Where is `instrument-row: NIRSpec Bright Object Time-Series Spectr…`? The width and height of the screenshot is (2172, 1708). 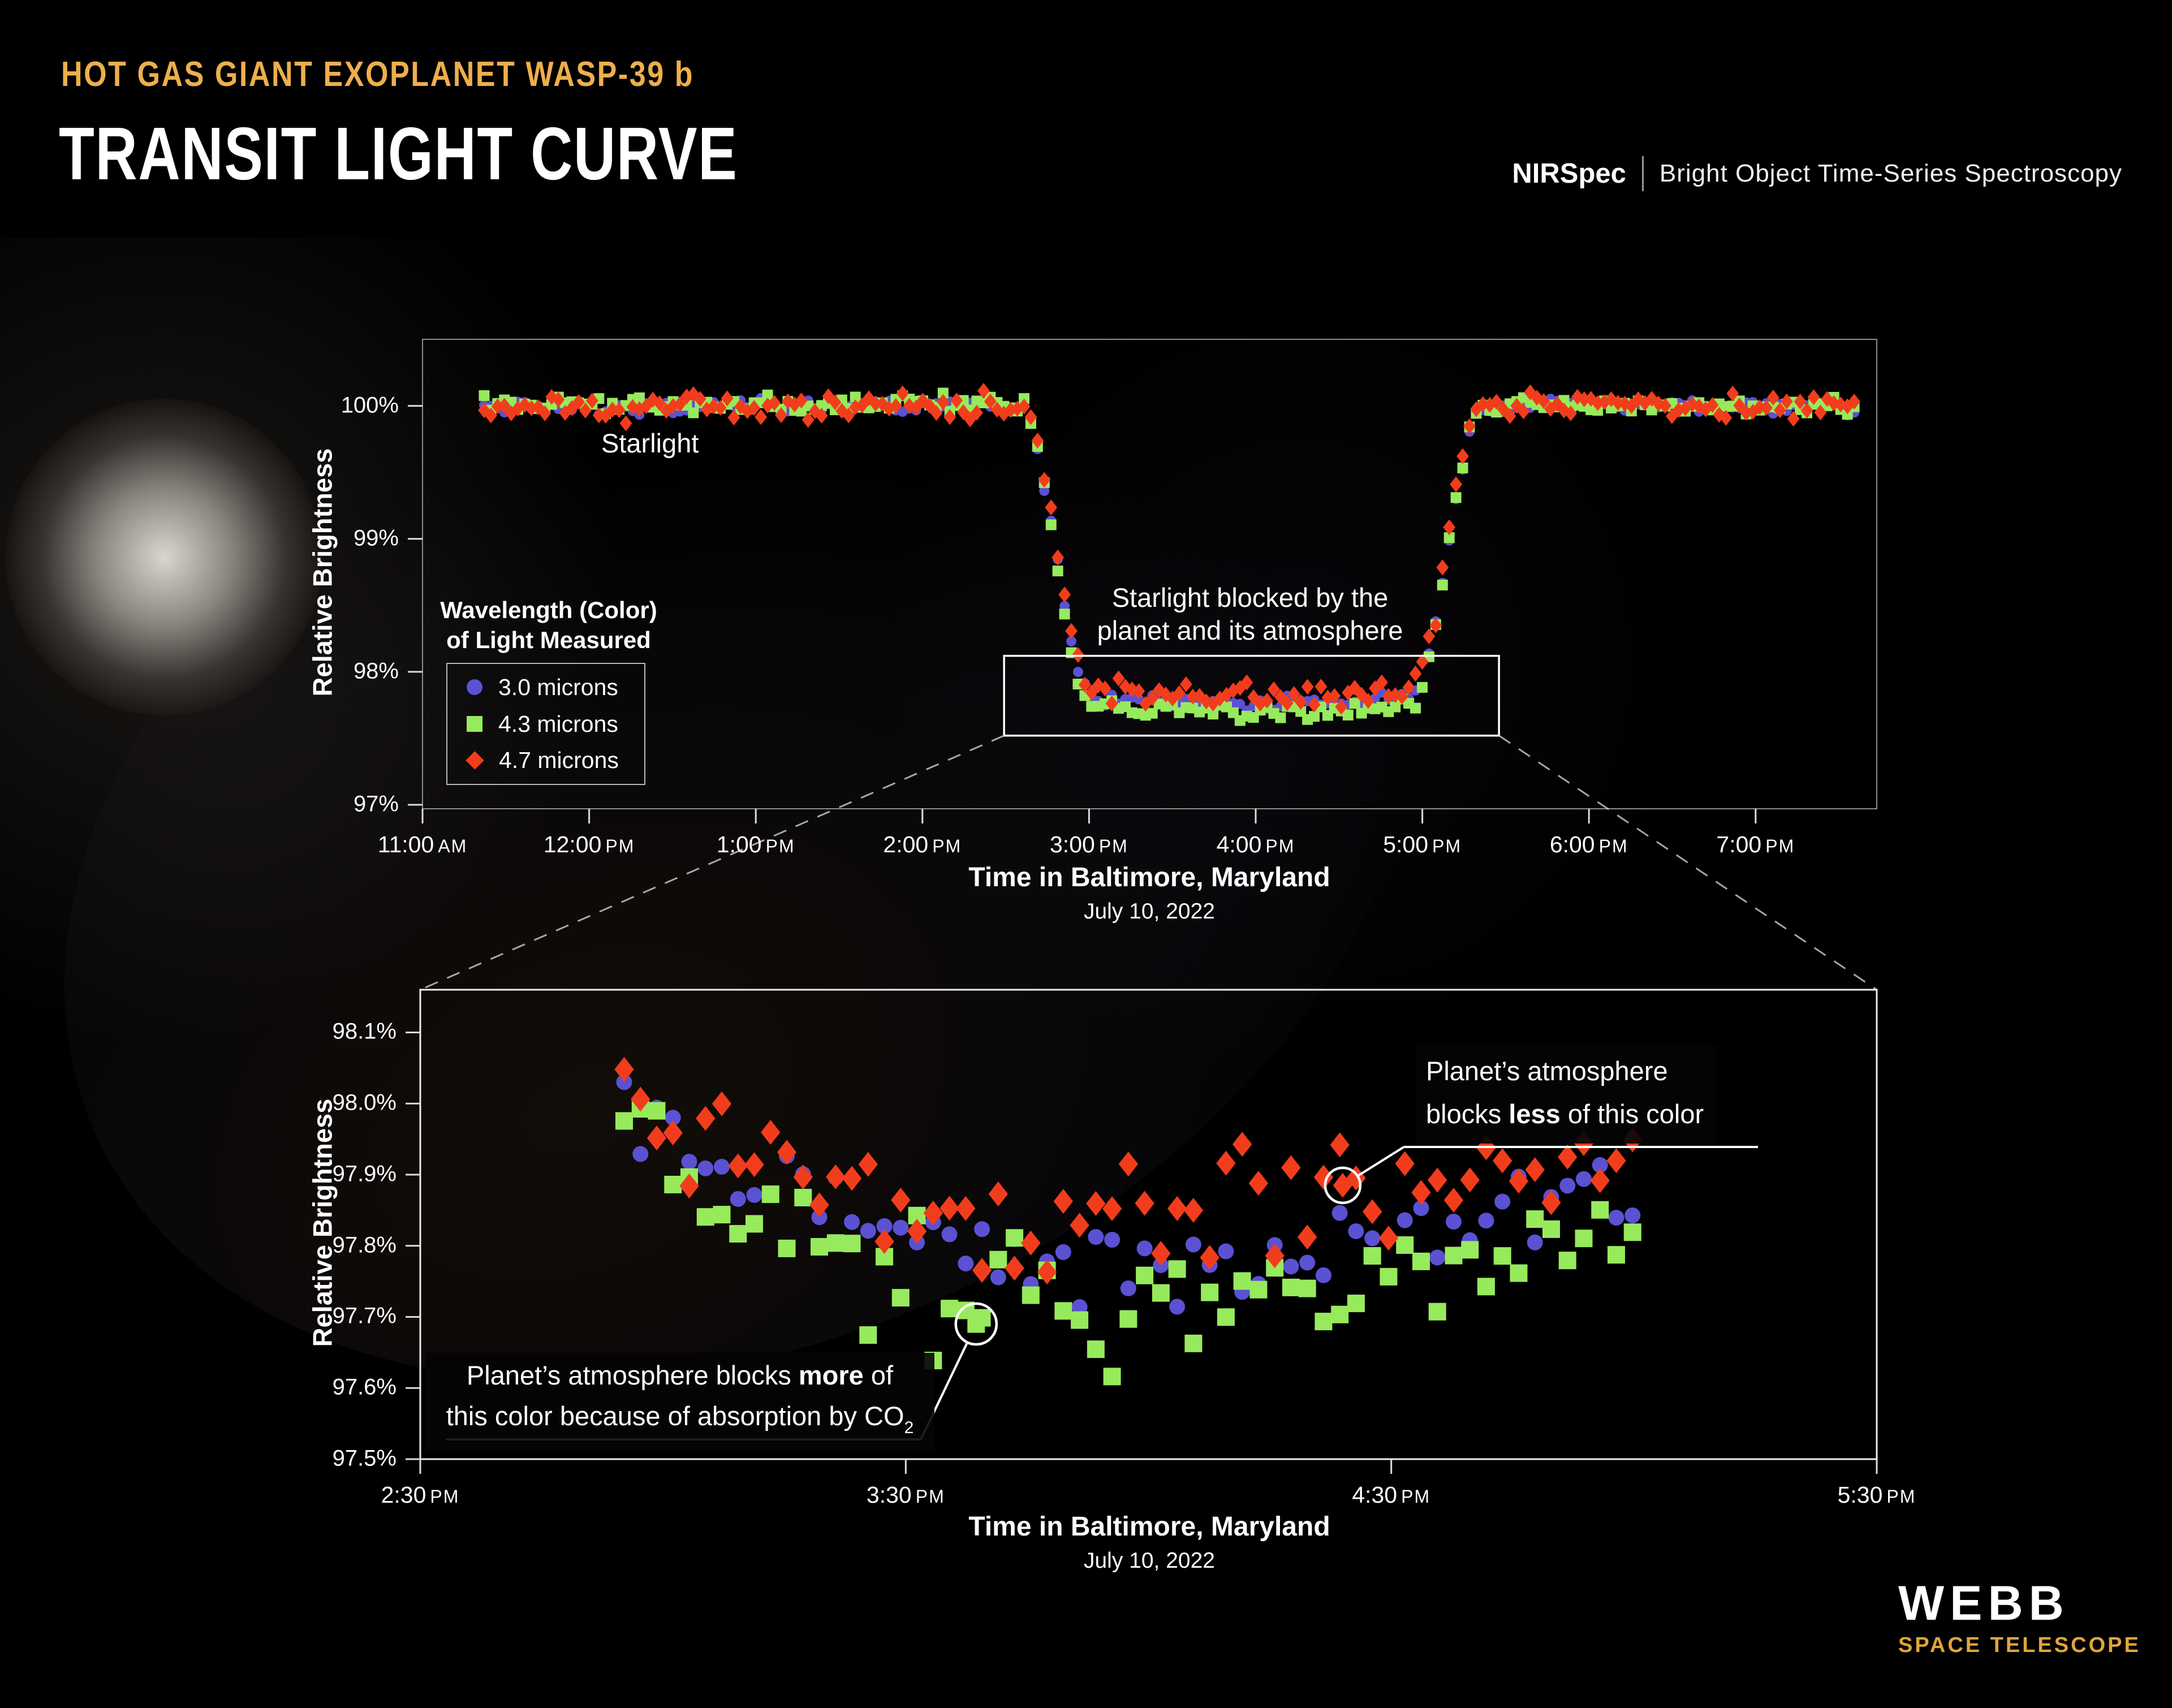
instrument-row: NIRSpec Bright Object Time-Series Spectr… is located at coordinates (1817, 173).